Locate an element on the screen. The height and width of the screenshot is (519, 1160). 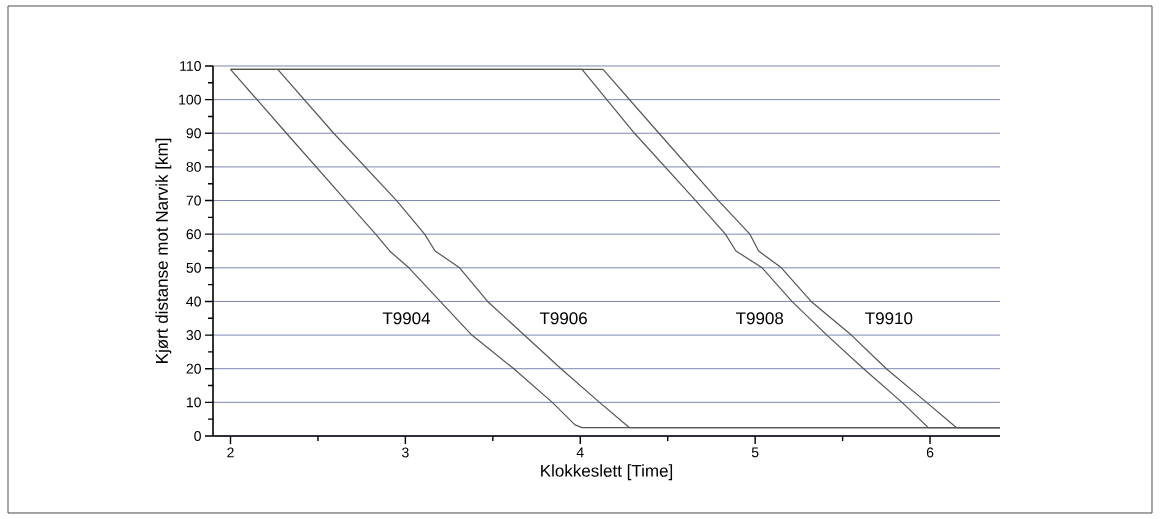
y-tick-label: 40 is located at coordinates (193, 301).